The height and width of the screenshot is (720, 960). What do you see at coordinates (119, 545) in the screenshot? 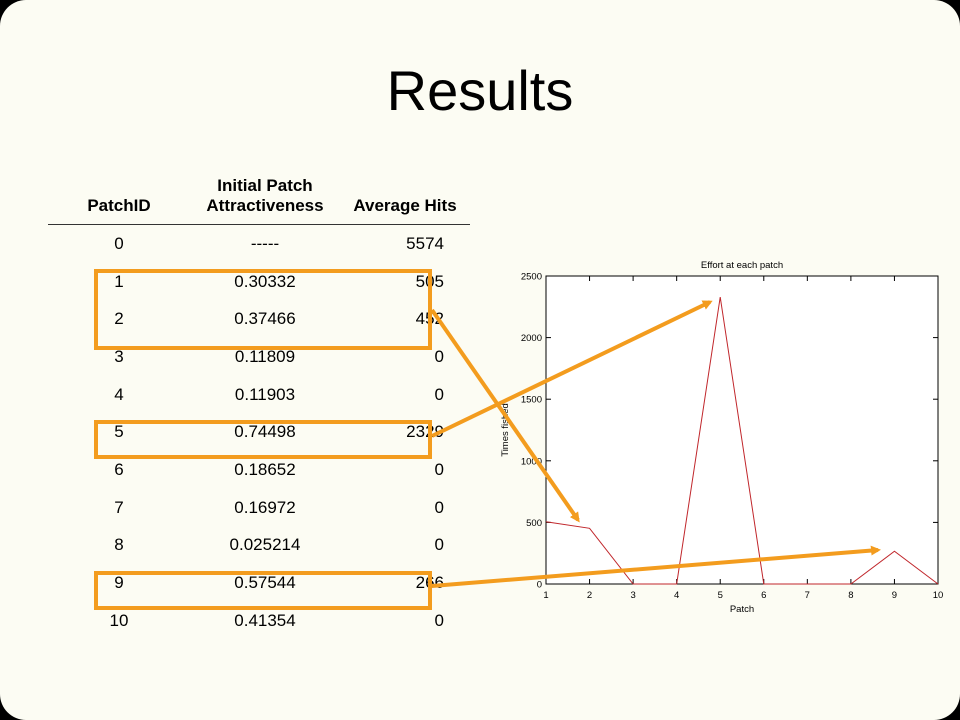
I see `cell-patchid: 8` at bounding box center [119, 545].